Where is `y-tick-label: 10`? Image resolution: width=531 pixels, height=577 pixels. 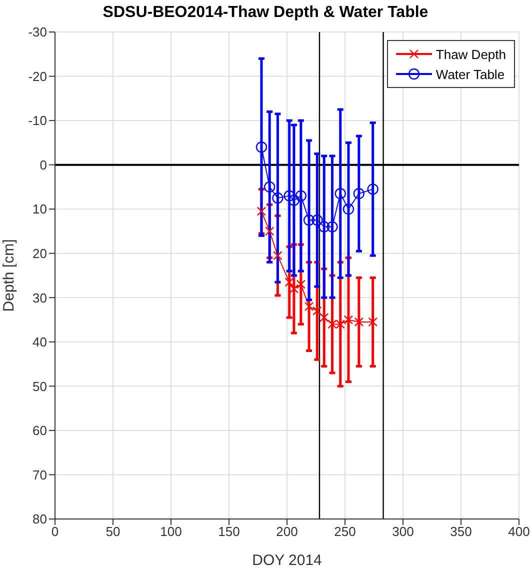
y-tick-label: 10 is located at coordinates (39, 209).